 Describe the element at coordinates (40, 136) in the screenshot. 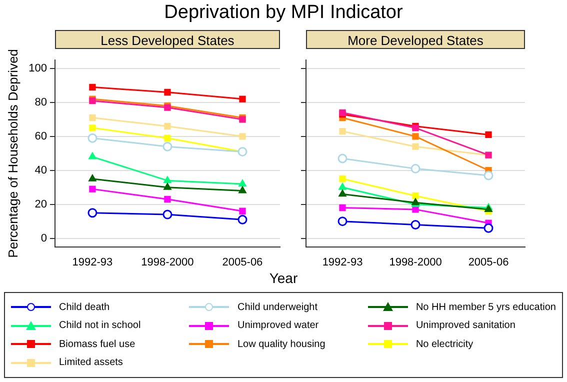

I see `y-tick-label: 60` at that location.